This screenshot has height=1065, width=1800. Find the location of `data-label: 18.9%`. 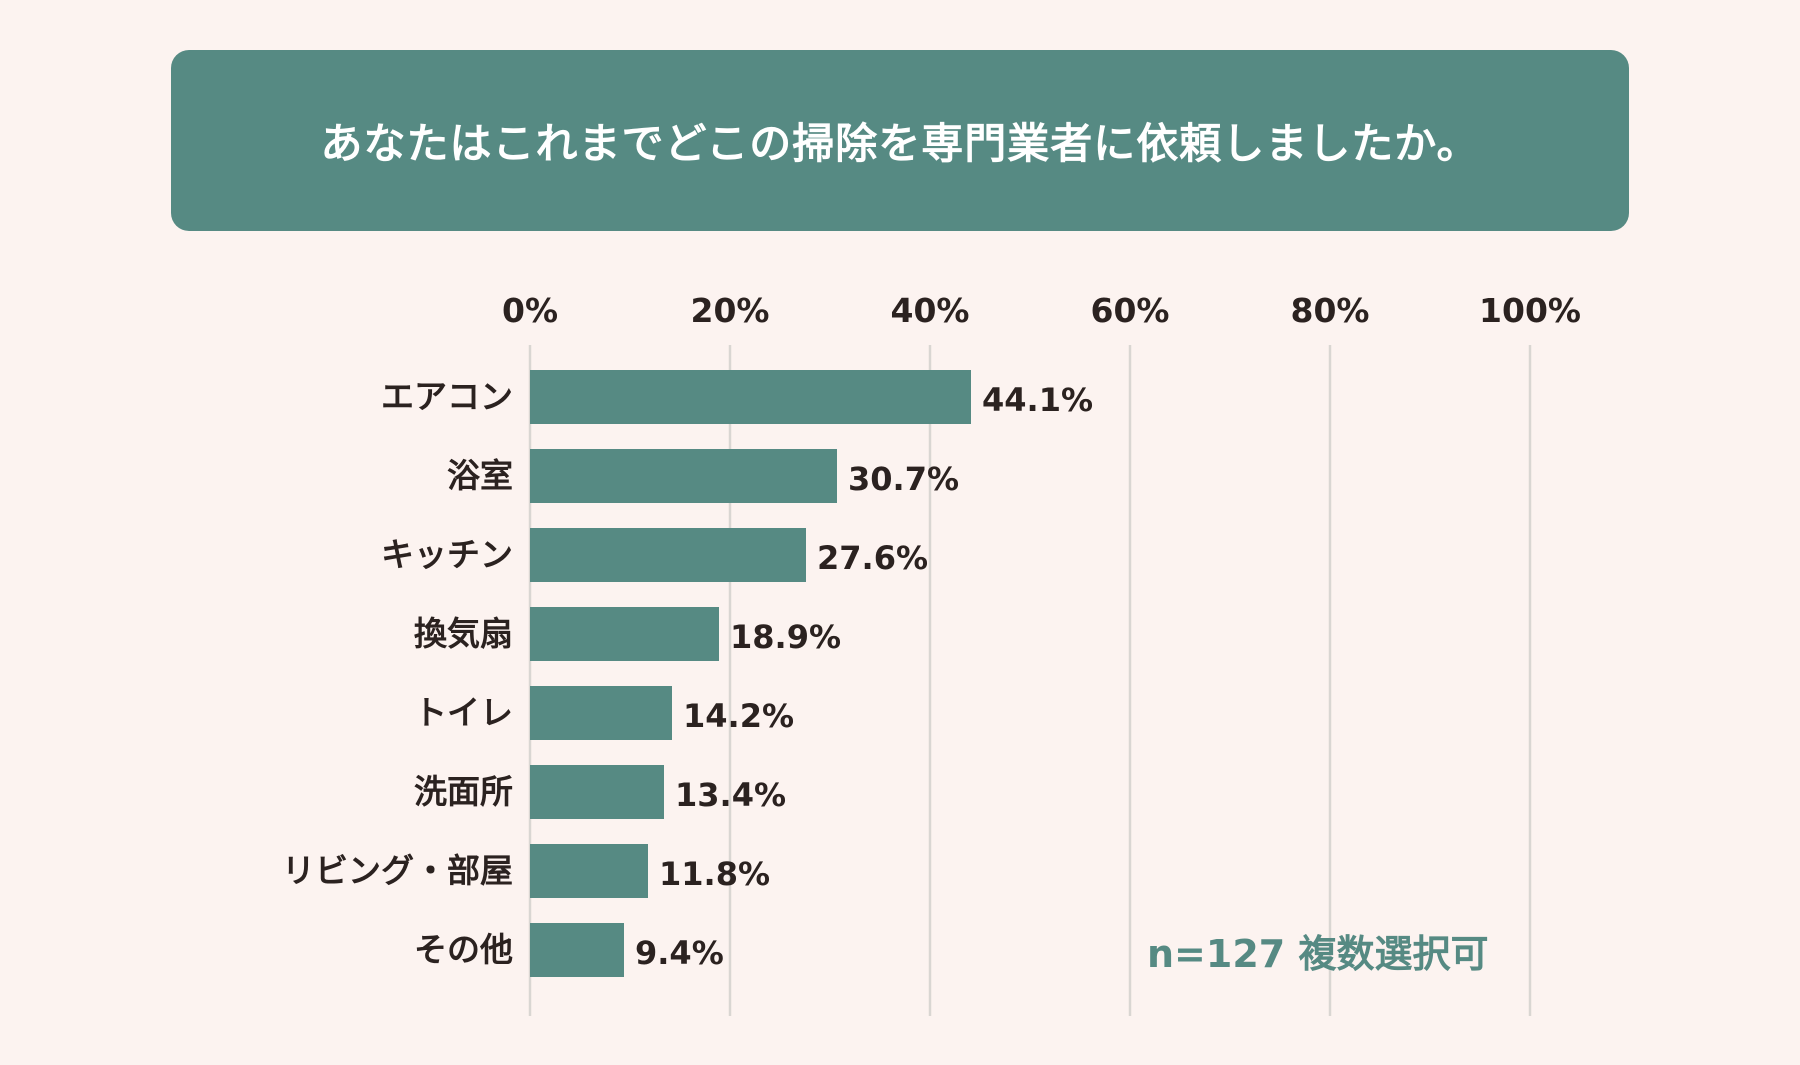

data-label: 18.9% is located at coordinates (785, 637).